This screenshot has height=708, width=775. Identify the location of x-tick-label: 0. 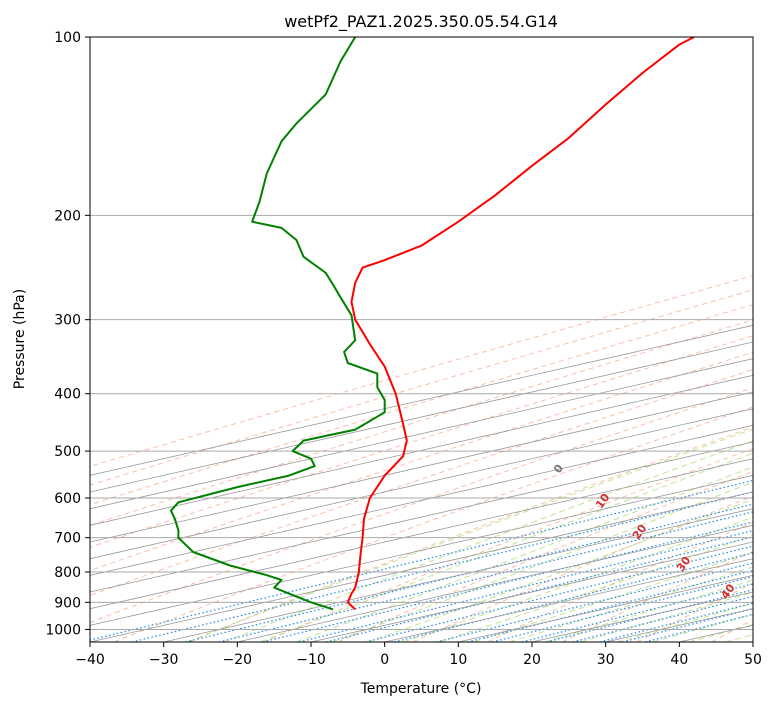
(384, 660).